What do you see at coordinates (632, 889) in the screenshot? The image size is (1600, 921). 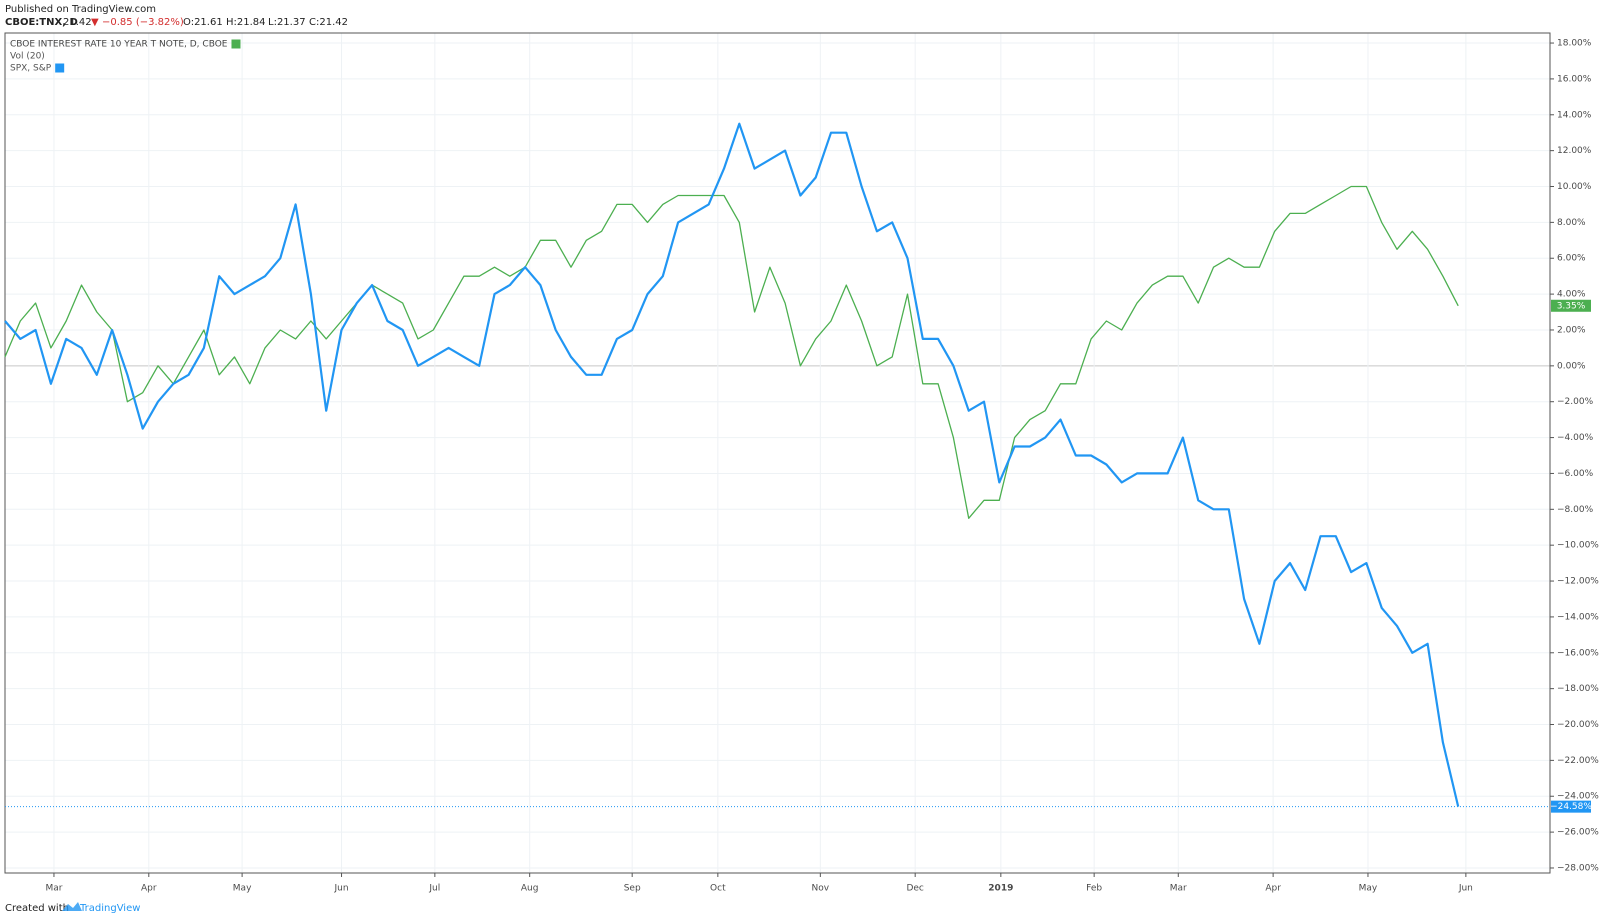 I see `x-tick-label: Sep` at bounding box center [632, 889].